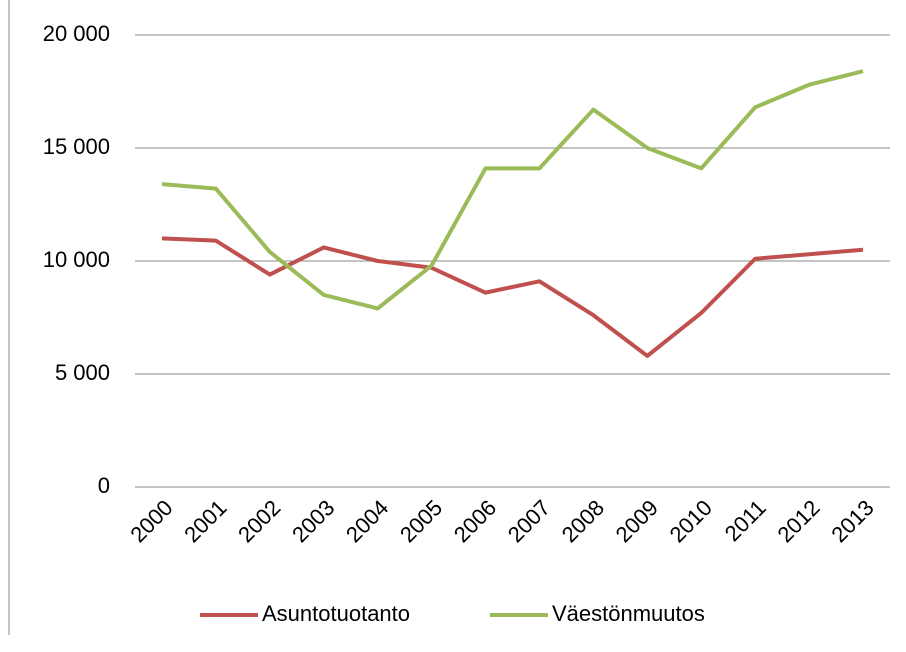 This screenshot has width=906, height=652. Describe the element at coordinates (637, 521) in the screenshot. I see `x-tick-label: 2009` at that location.